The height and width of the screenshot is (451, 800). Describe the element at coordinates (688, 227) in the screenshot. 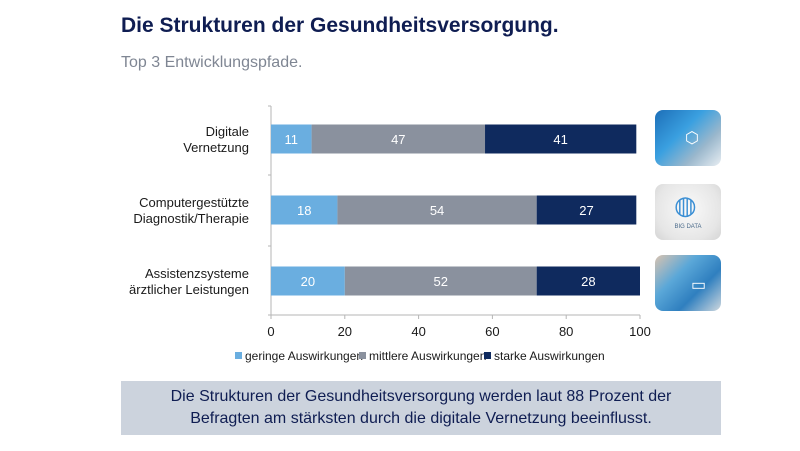

I see `thumbnail-caption: BIG DATA` at that location.